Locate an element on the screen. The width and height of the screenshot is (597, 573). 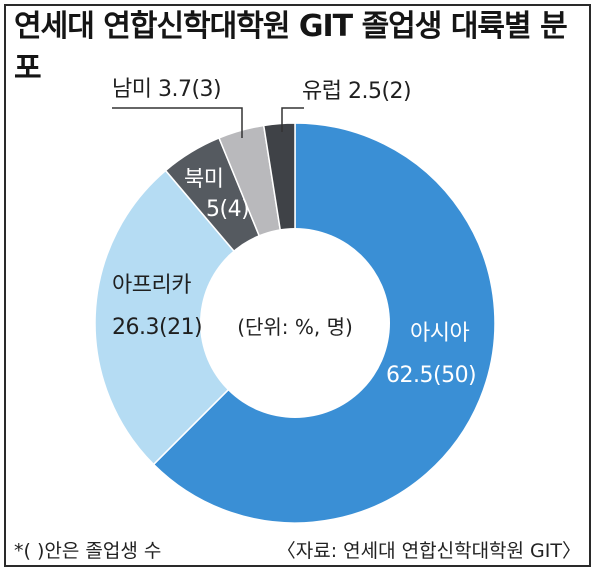
label-asia-value: 62.5(50) is located at coordinates (431, 375).